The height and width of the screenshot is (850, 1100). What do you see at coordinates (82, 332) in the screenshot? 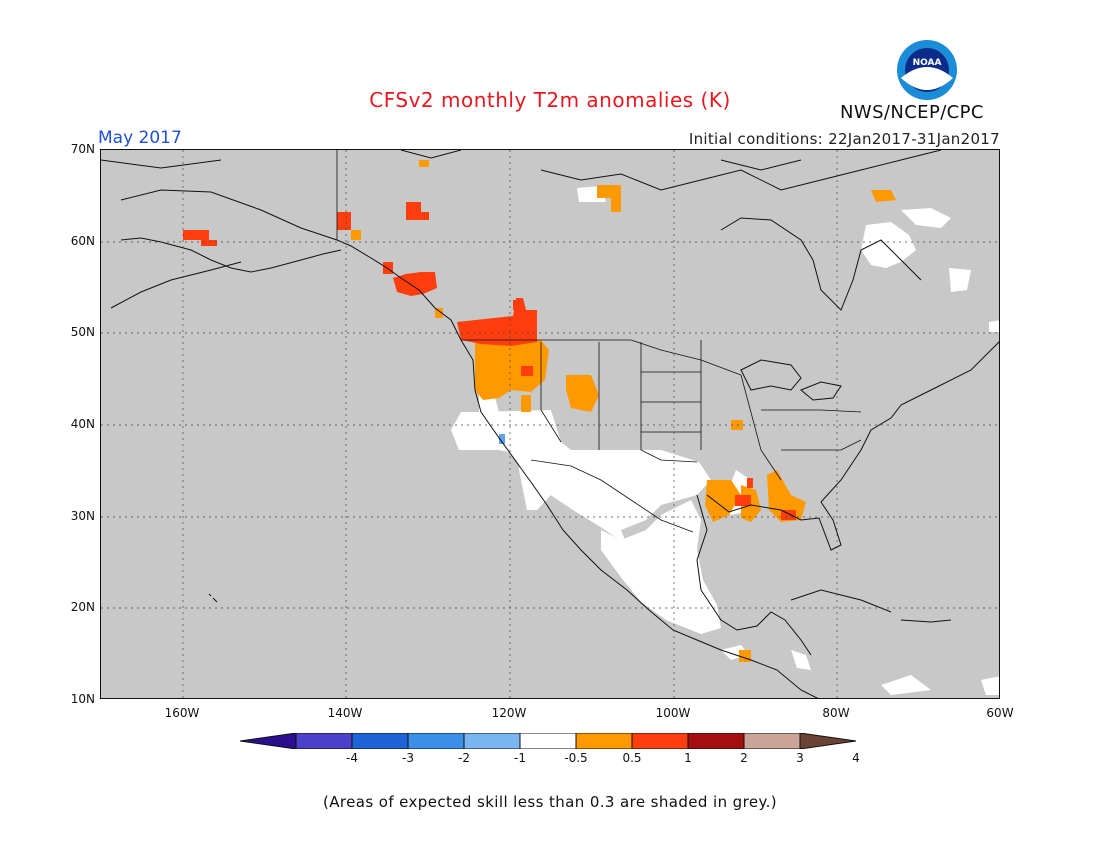
I see `lat-label: 50N` at bounding box center [82, 332].